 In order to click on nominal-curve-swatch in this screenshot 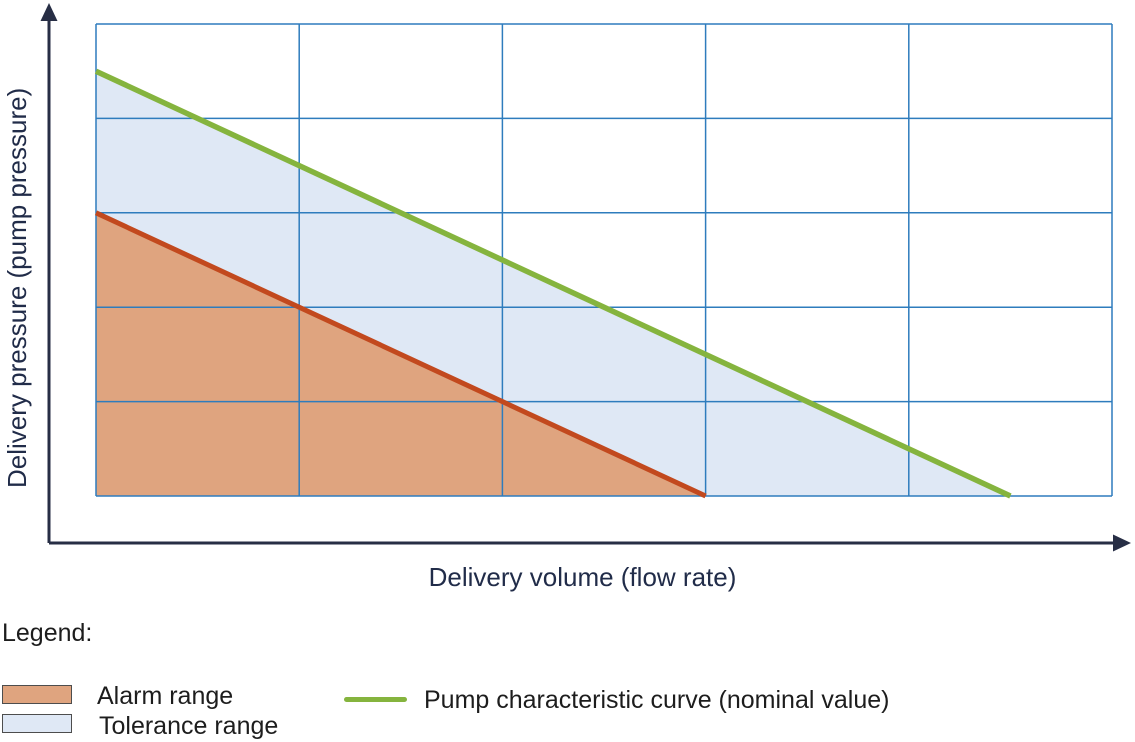, I will do `click(375, 699)`.